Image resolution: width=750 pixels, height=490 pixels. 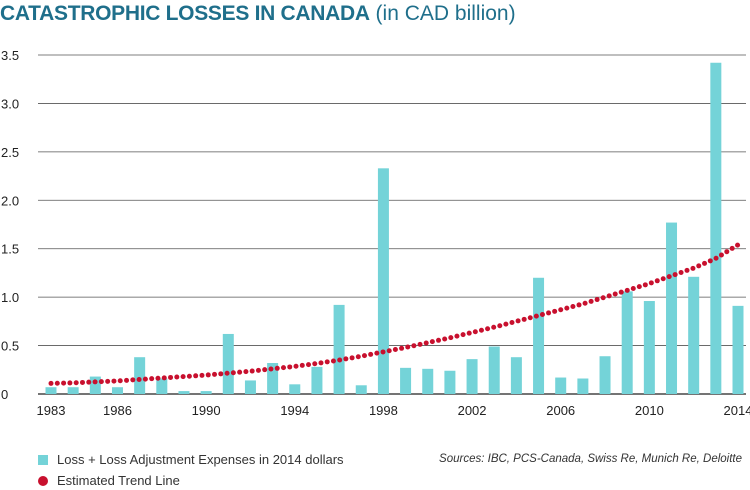 What do you see at coordinates (206, 392) in the screenshot?
I see `bar-1990` at bounding box center [206, 392].